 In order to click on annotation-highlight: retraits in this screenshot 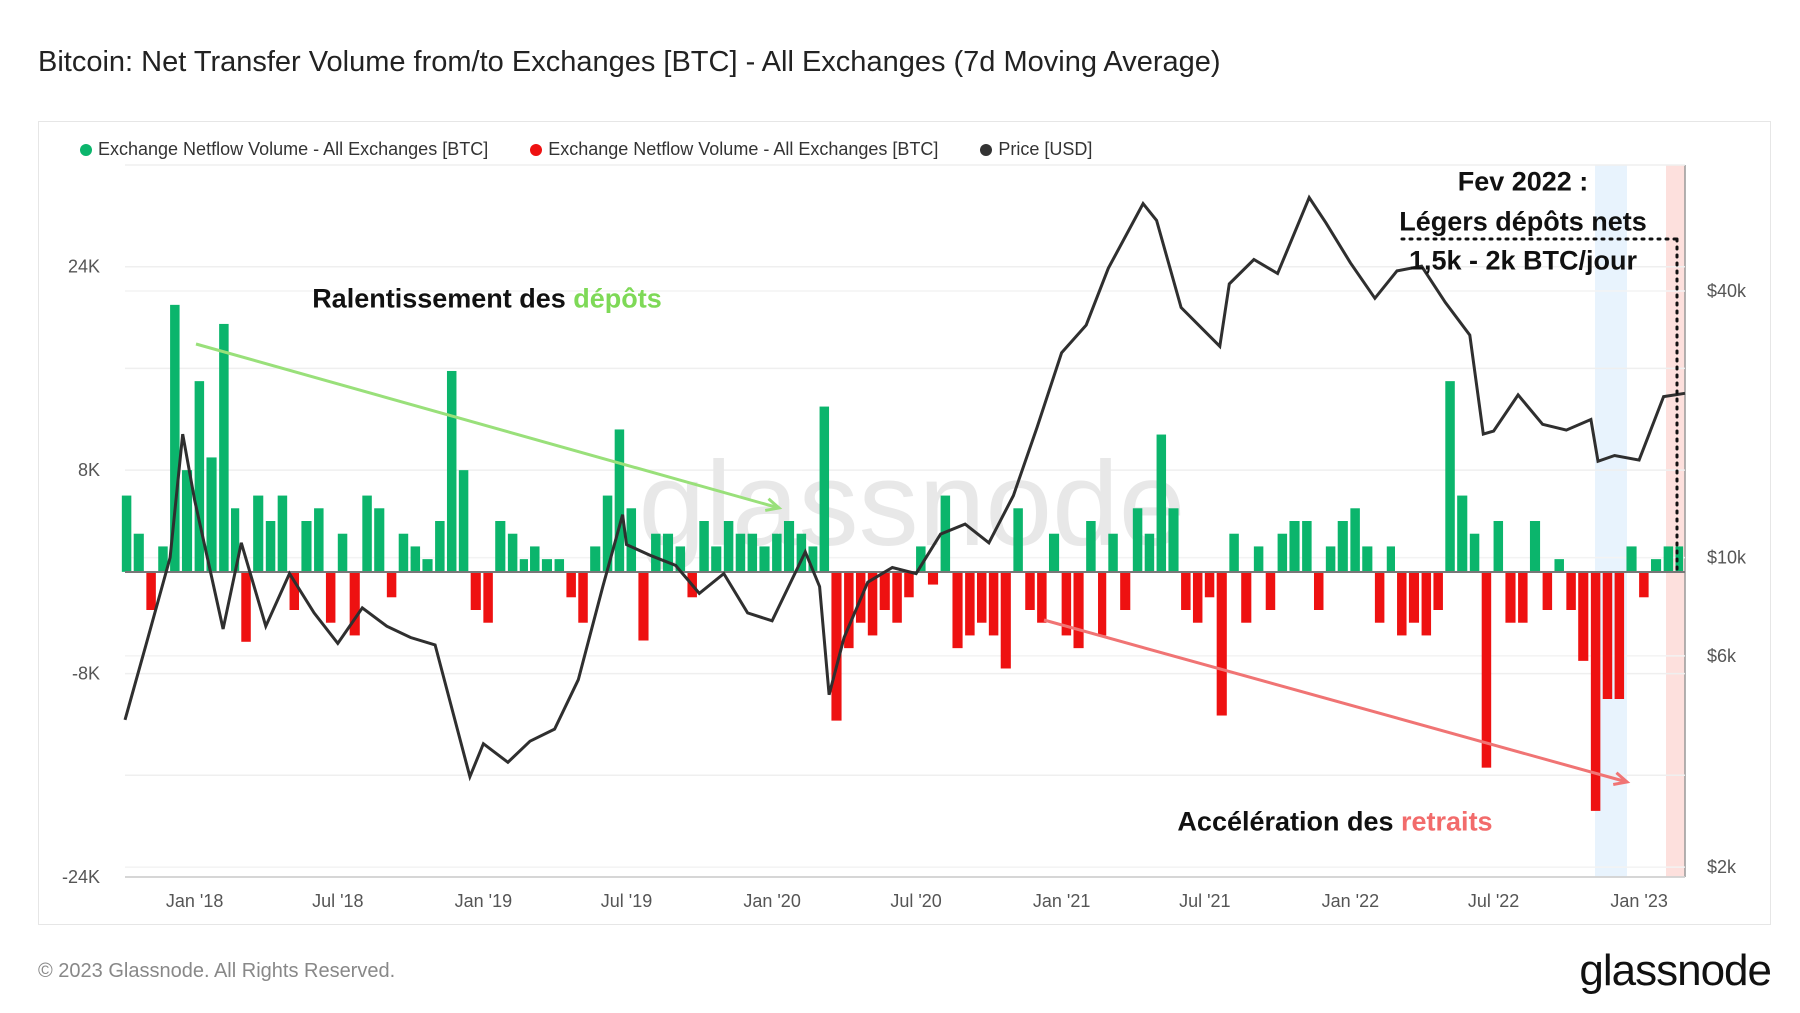, I will do `click(1447, 821)`.